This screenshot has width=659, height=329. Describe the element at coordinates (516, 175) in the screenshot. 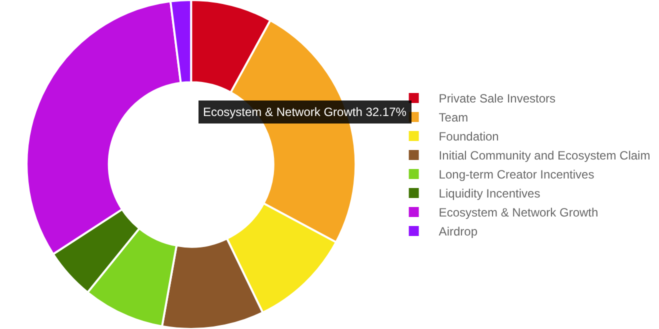

I see `legend-label: Long-term Creator Incentives` at that location.